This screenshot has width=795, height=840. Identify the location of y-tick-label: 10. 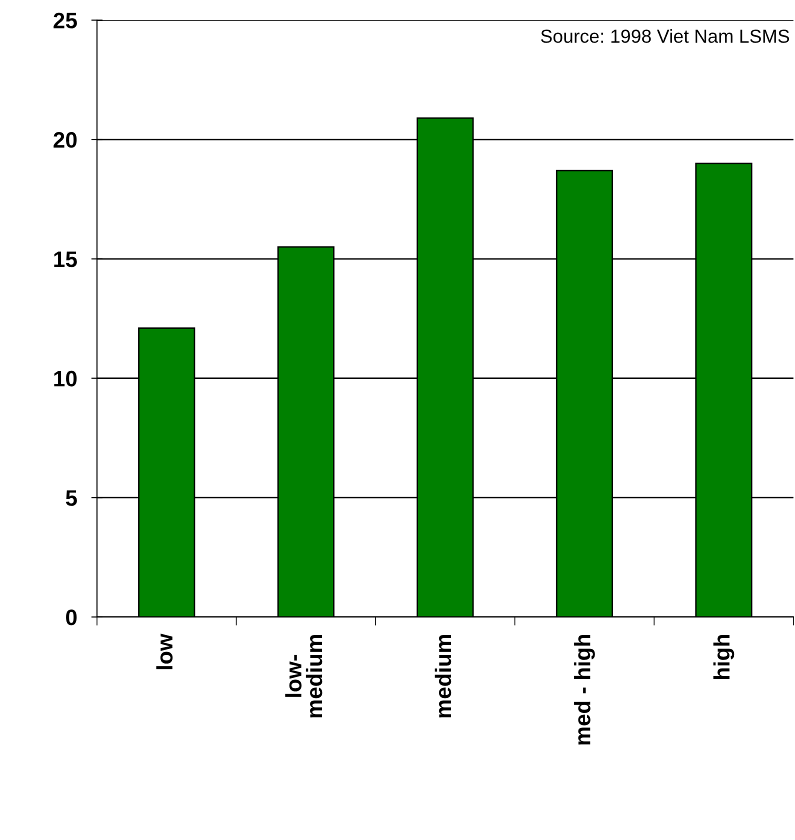
(65, 378).